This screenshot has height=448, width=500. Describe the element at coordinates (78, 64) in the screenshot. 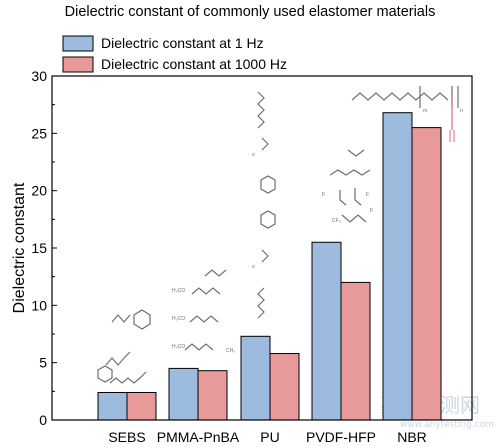

I see `legend-swatch-1000hz` at that location.